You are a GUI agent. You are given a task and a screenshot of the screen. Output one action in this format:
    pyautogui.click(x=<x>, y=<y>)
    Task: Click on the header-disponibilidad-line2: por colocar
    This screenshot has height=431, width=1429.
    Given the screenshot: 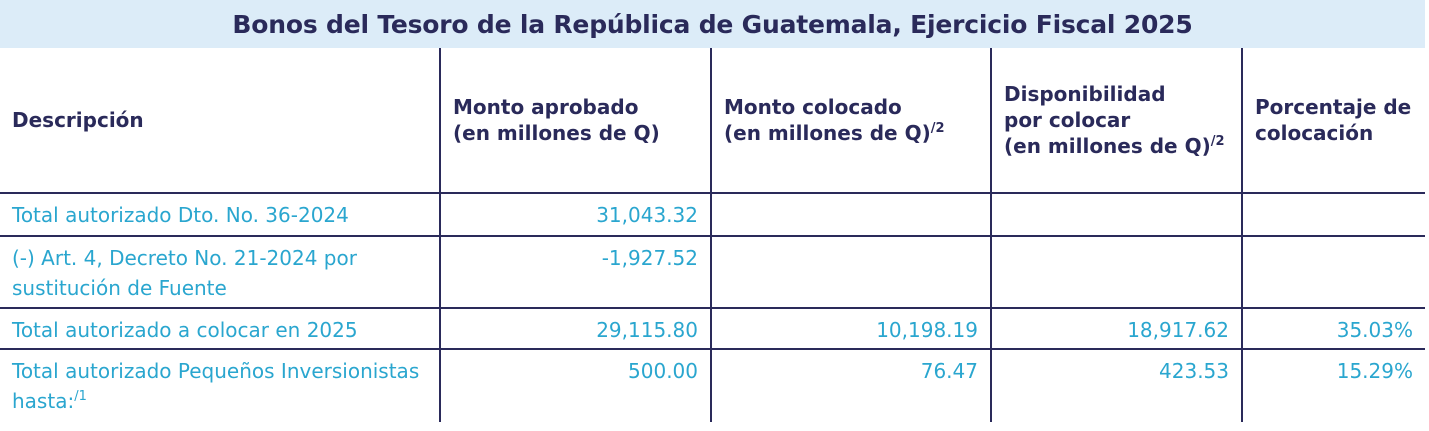 What is the action you would take?
    pyautogui.click(x=1067, y=120)
    